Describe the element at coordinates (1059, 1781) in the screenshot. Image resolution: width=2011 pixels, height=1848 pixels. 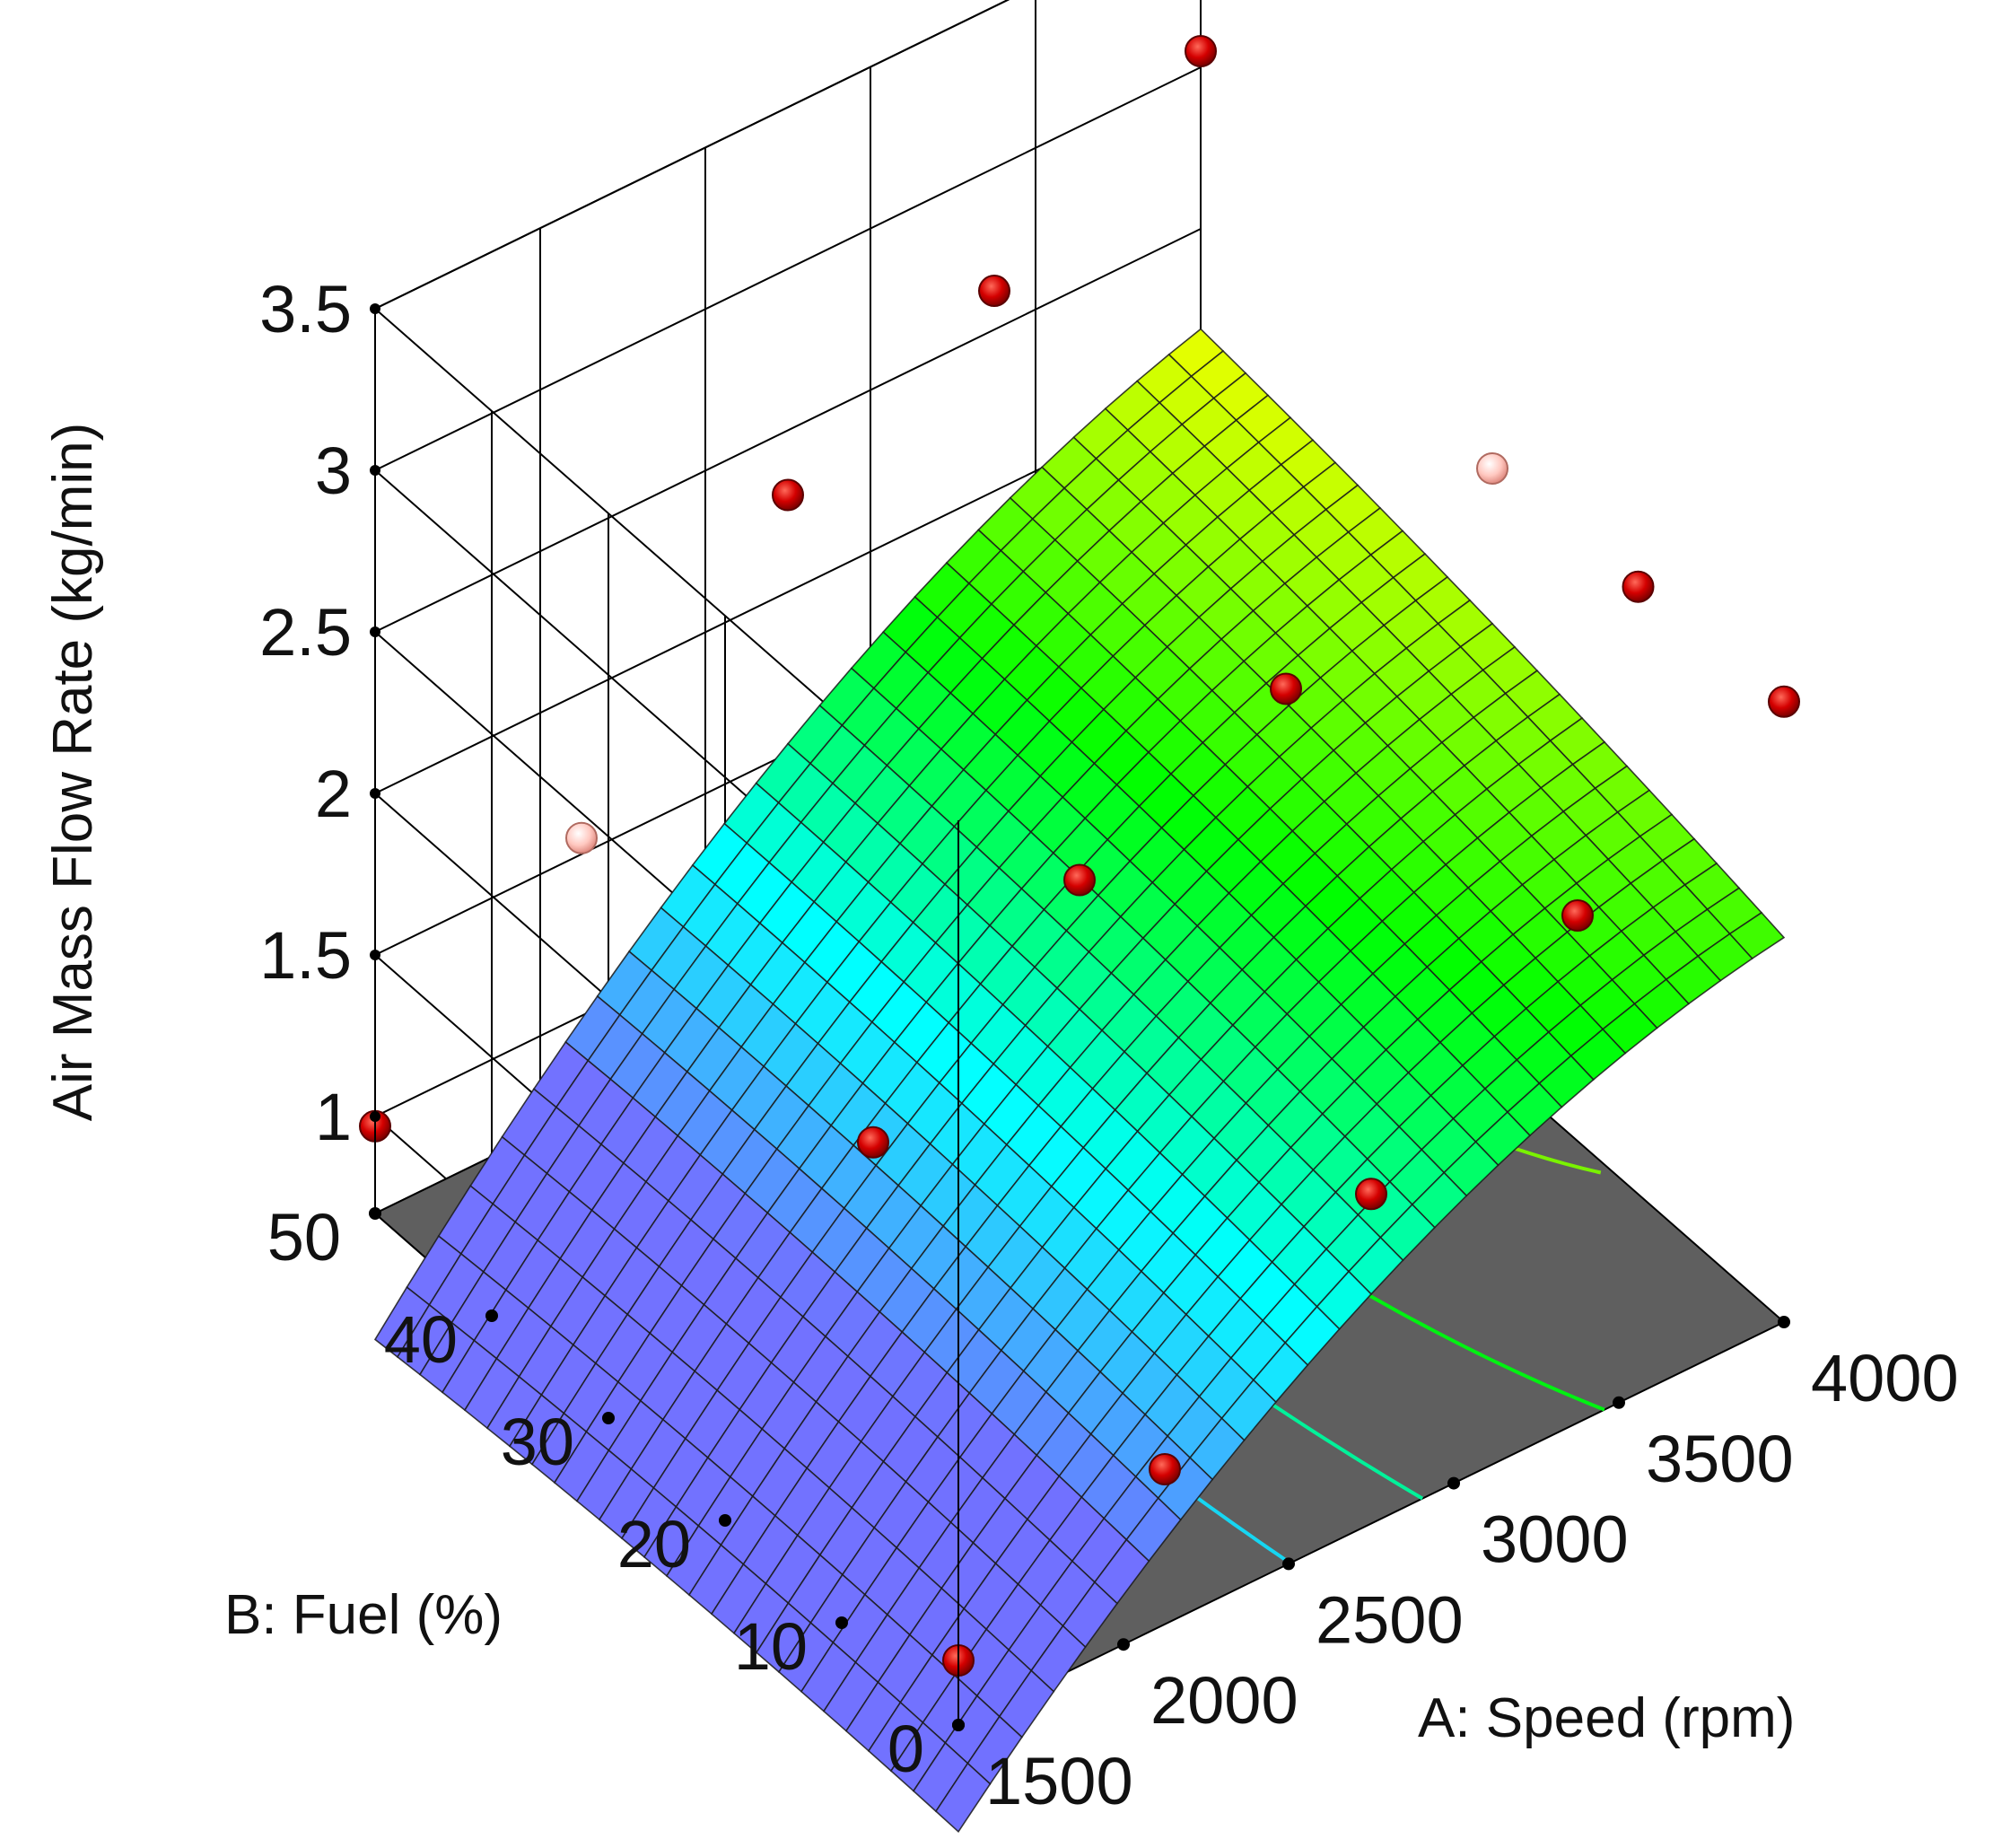
I see `x-tick-label: 1500` at that location.